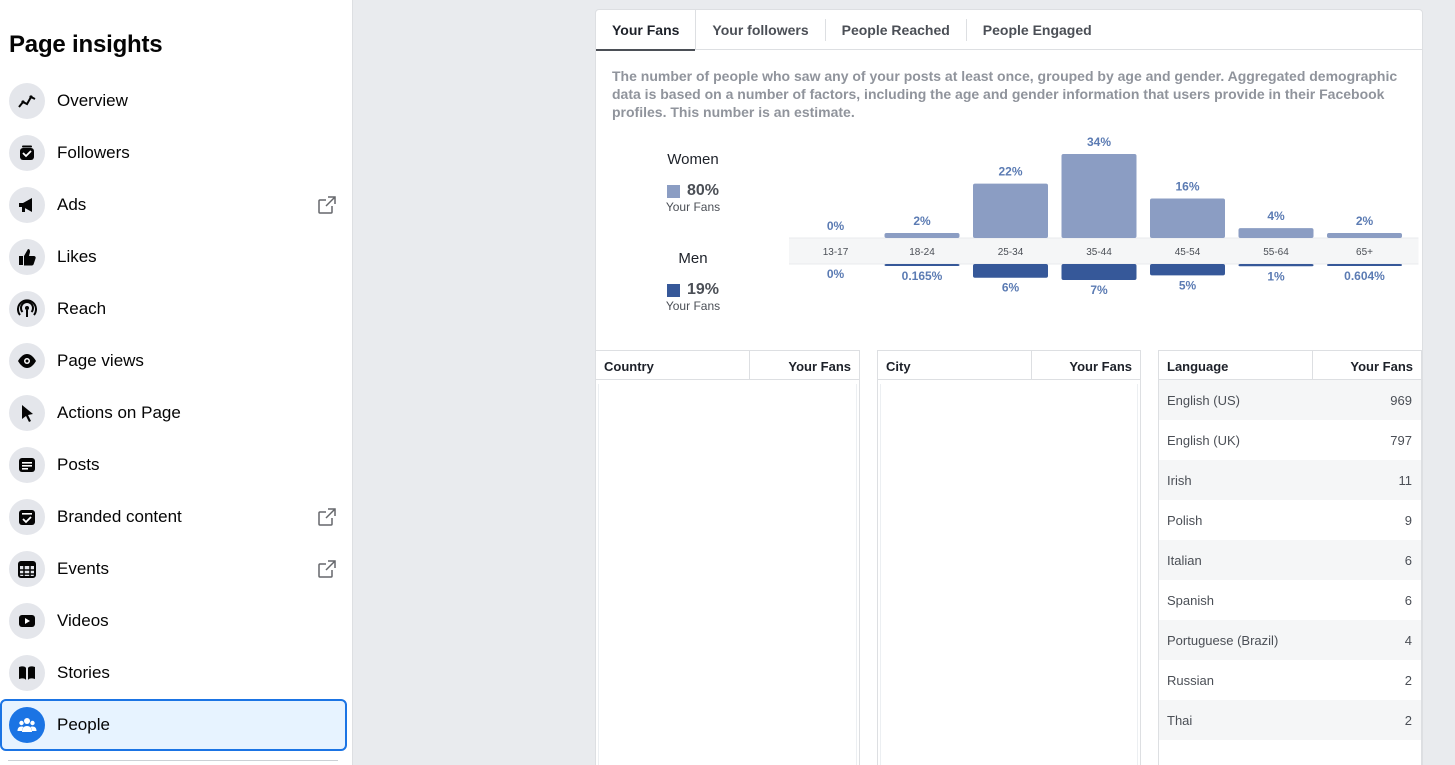 The height and width of the screenshot is (765, 1455). I want to click on thumbs-up-icon, so click(27, 257).